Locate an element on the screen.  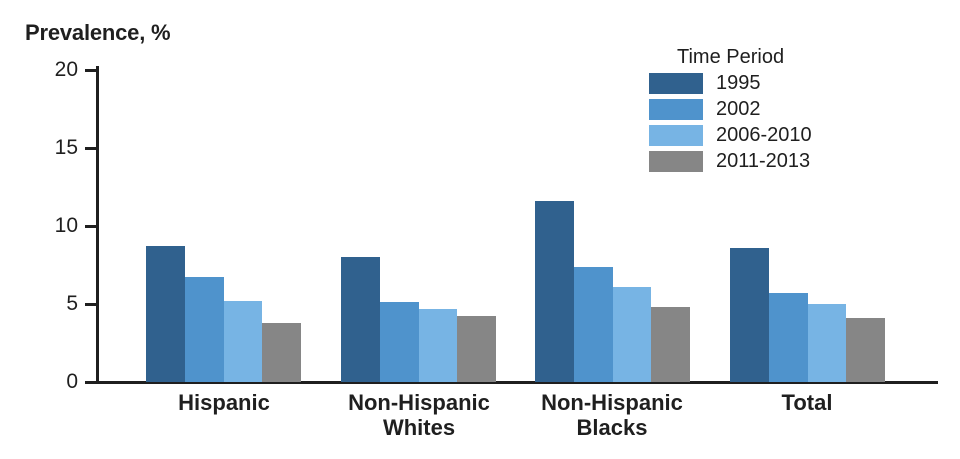
y-tick-label-20: 20 is located at coordinates (66, 69).